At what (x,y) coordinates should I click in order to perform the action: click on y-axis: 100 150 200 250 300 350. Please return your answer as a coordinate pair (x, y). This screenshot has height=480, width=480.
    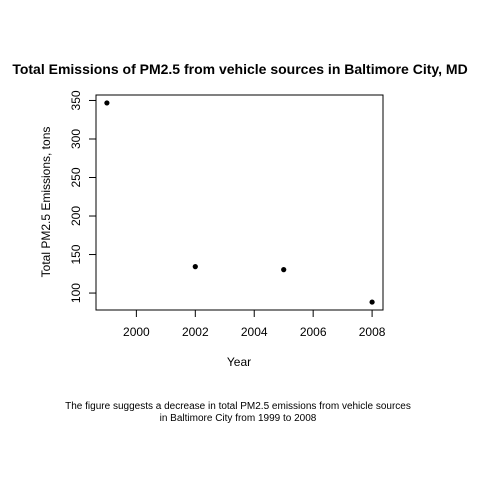
    Looking at the image, I should click on (82, 196).